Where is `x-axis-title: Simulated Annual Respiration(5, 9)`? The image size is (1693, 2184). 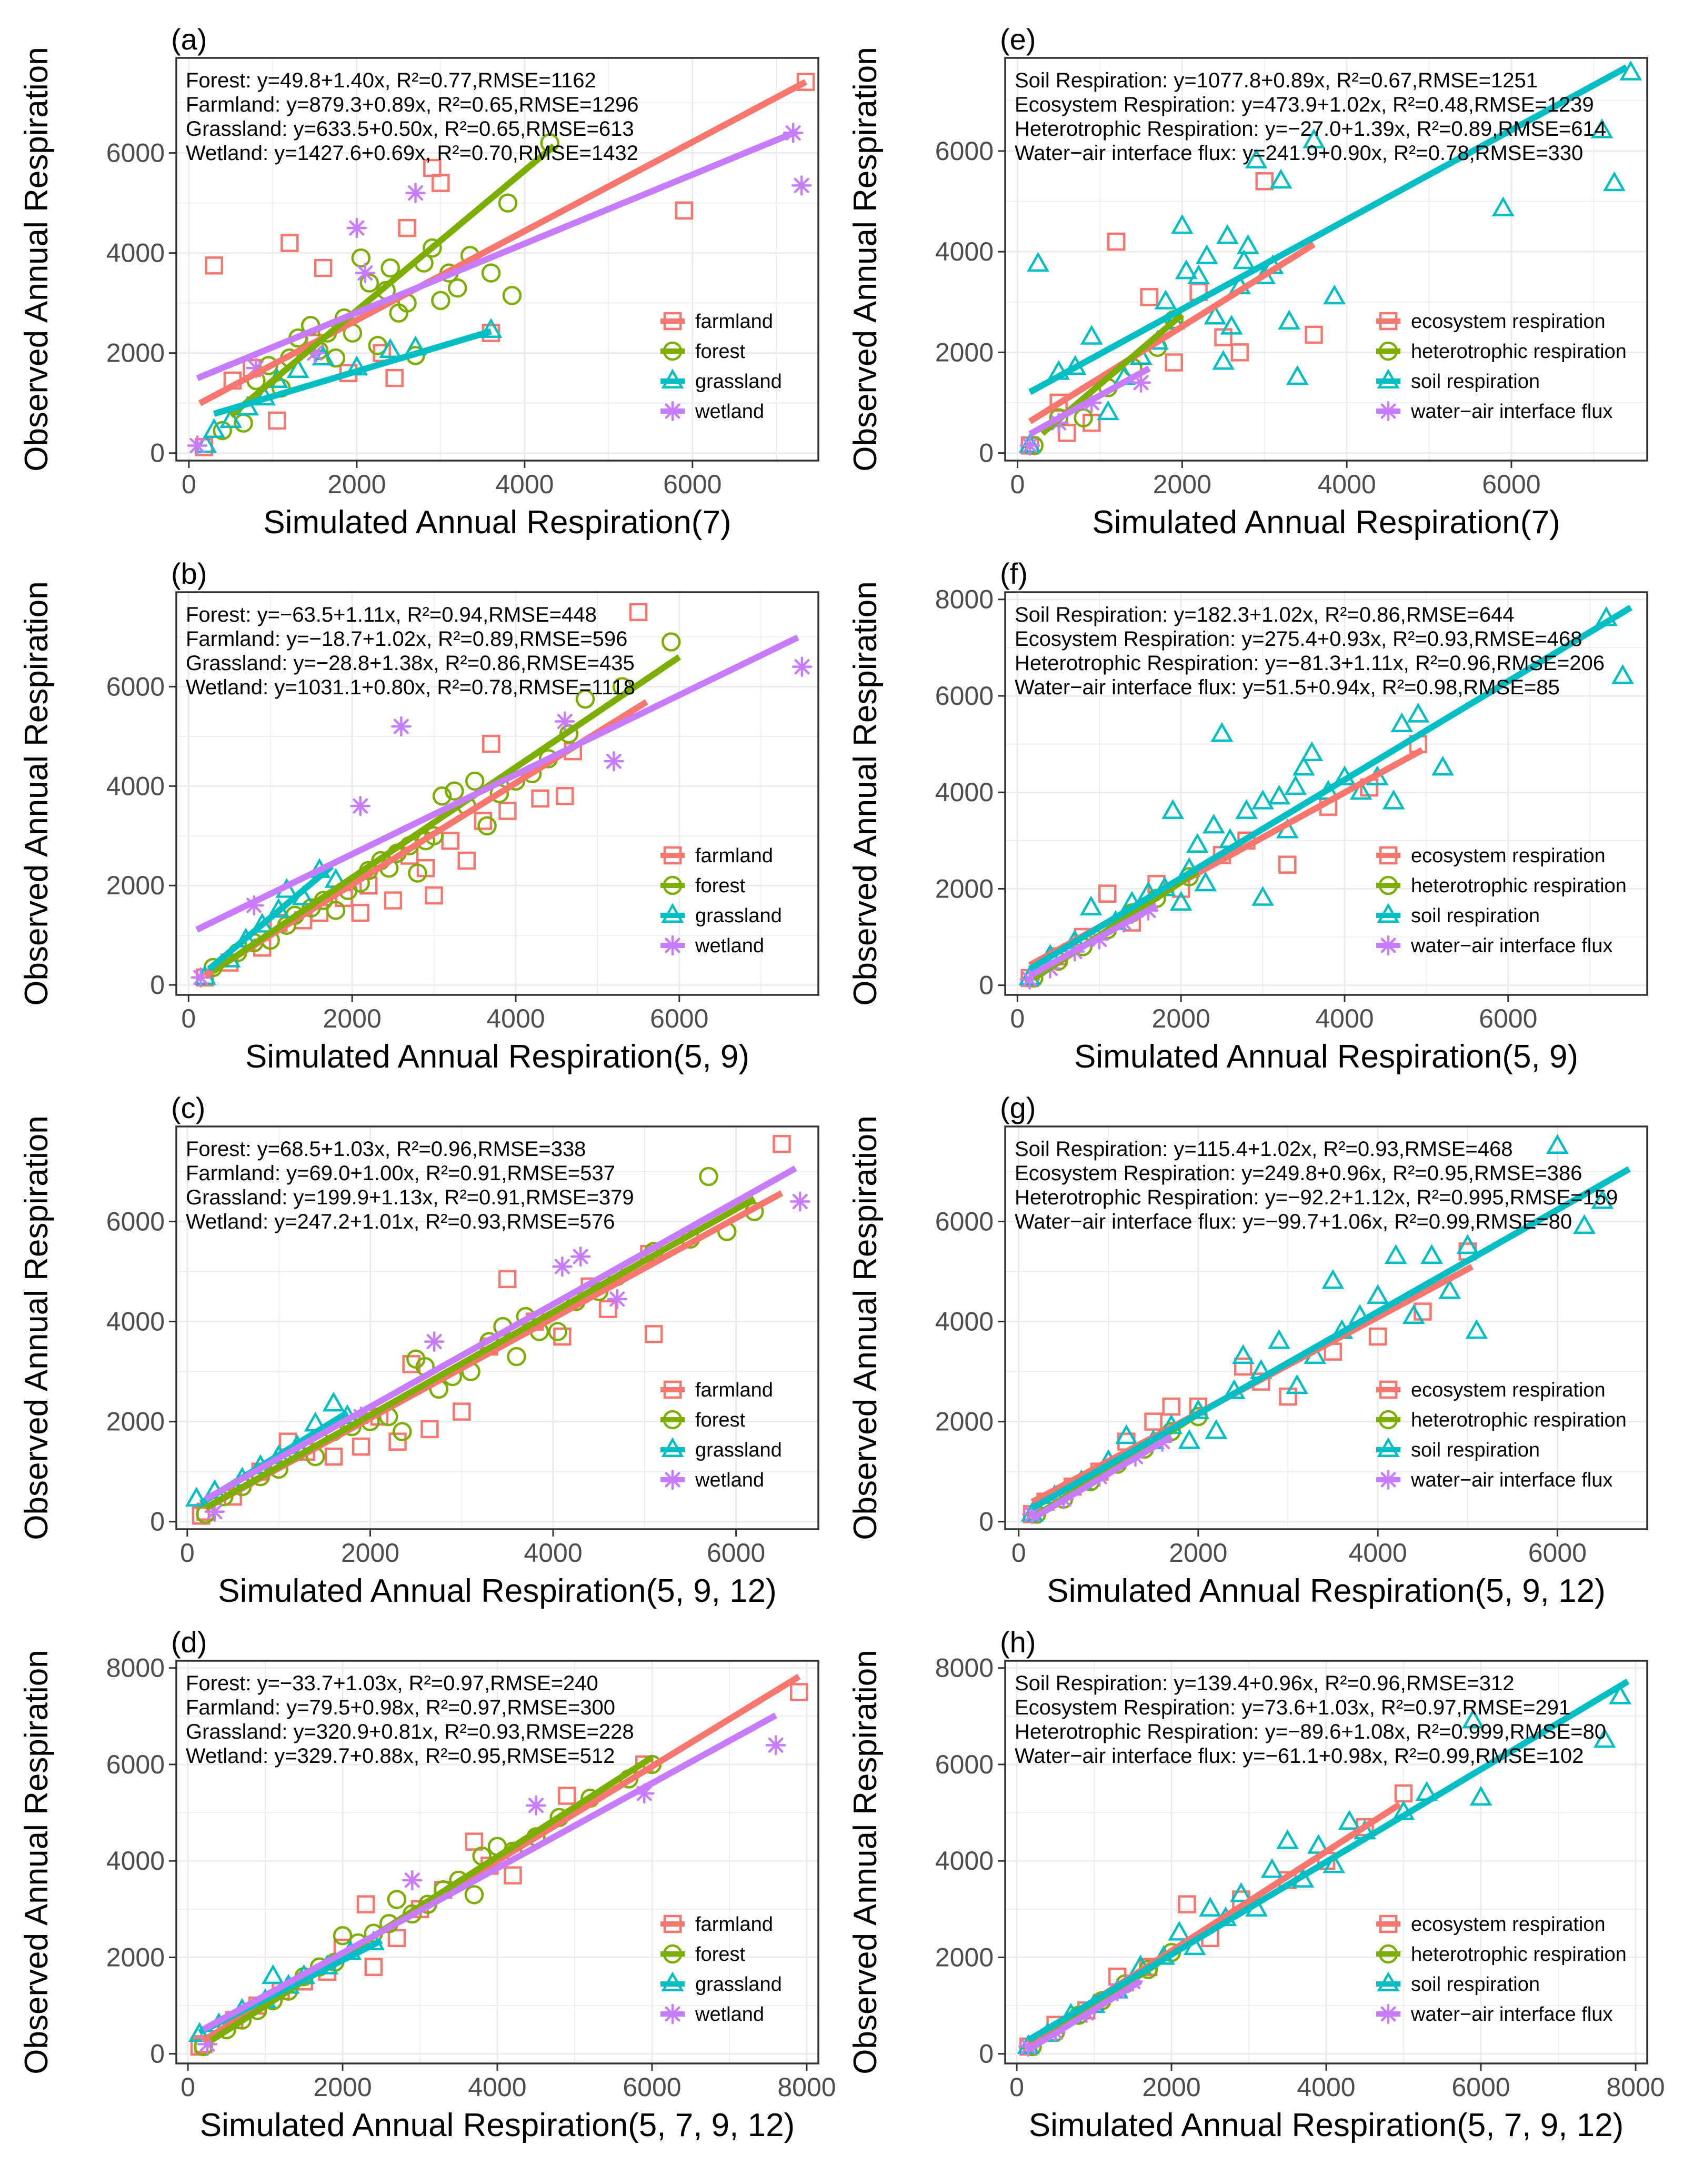 x-axis-title: Simulated Annual Respiration(5, 9) is located at coordinates (497, 1057).